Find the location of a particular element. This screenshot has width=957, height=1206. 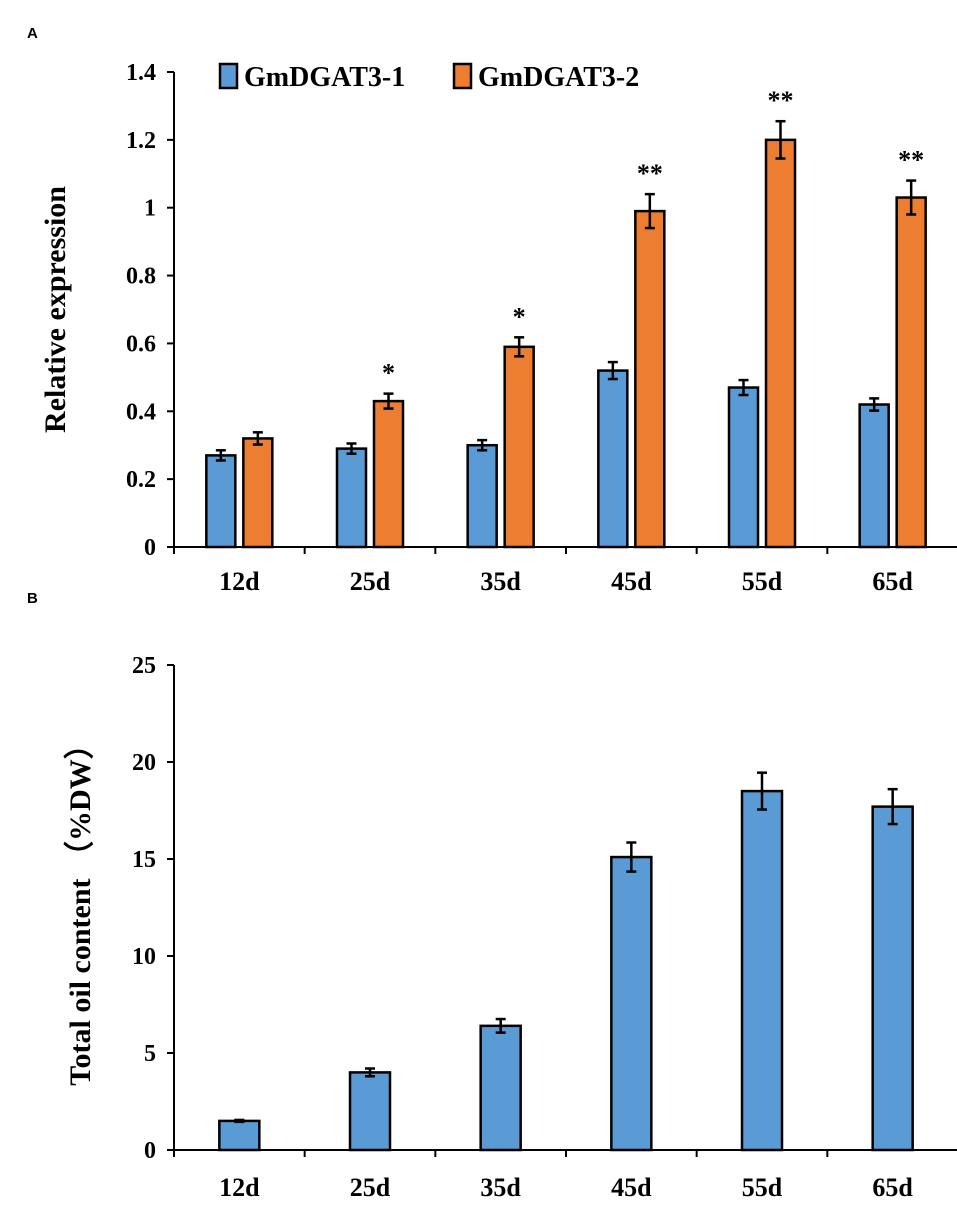

bar-gmdgat3-2-25d is located at coordinates (388, 474).